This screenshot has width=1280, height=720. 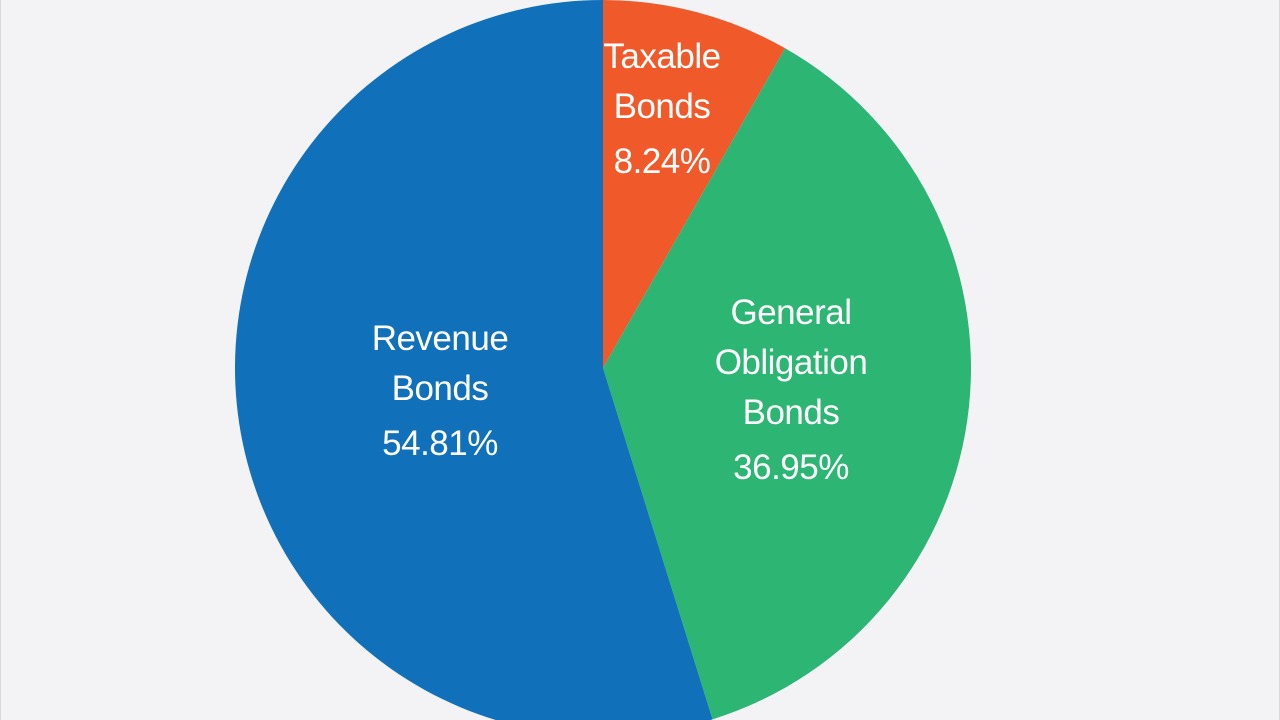 What do you see at coordinates (0, 360) in the screenshot?
I see `left-border-line` at bounding box center [0, 360].